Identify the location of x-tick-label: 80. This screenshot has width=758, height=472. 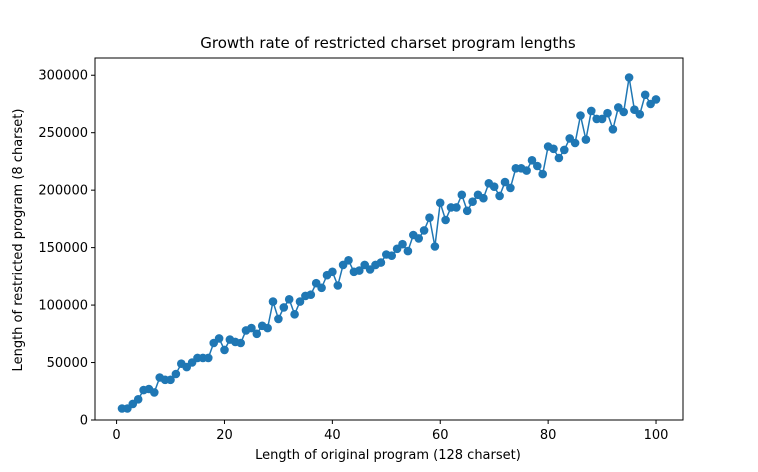
(548, 435).